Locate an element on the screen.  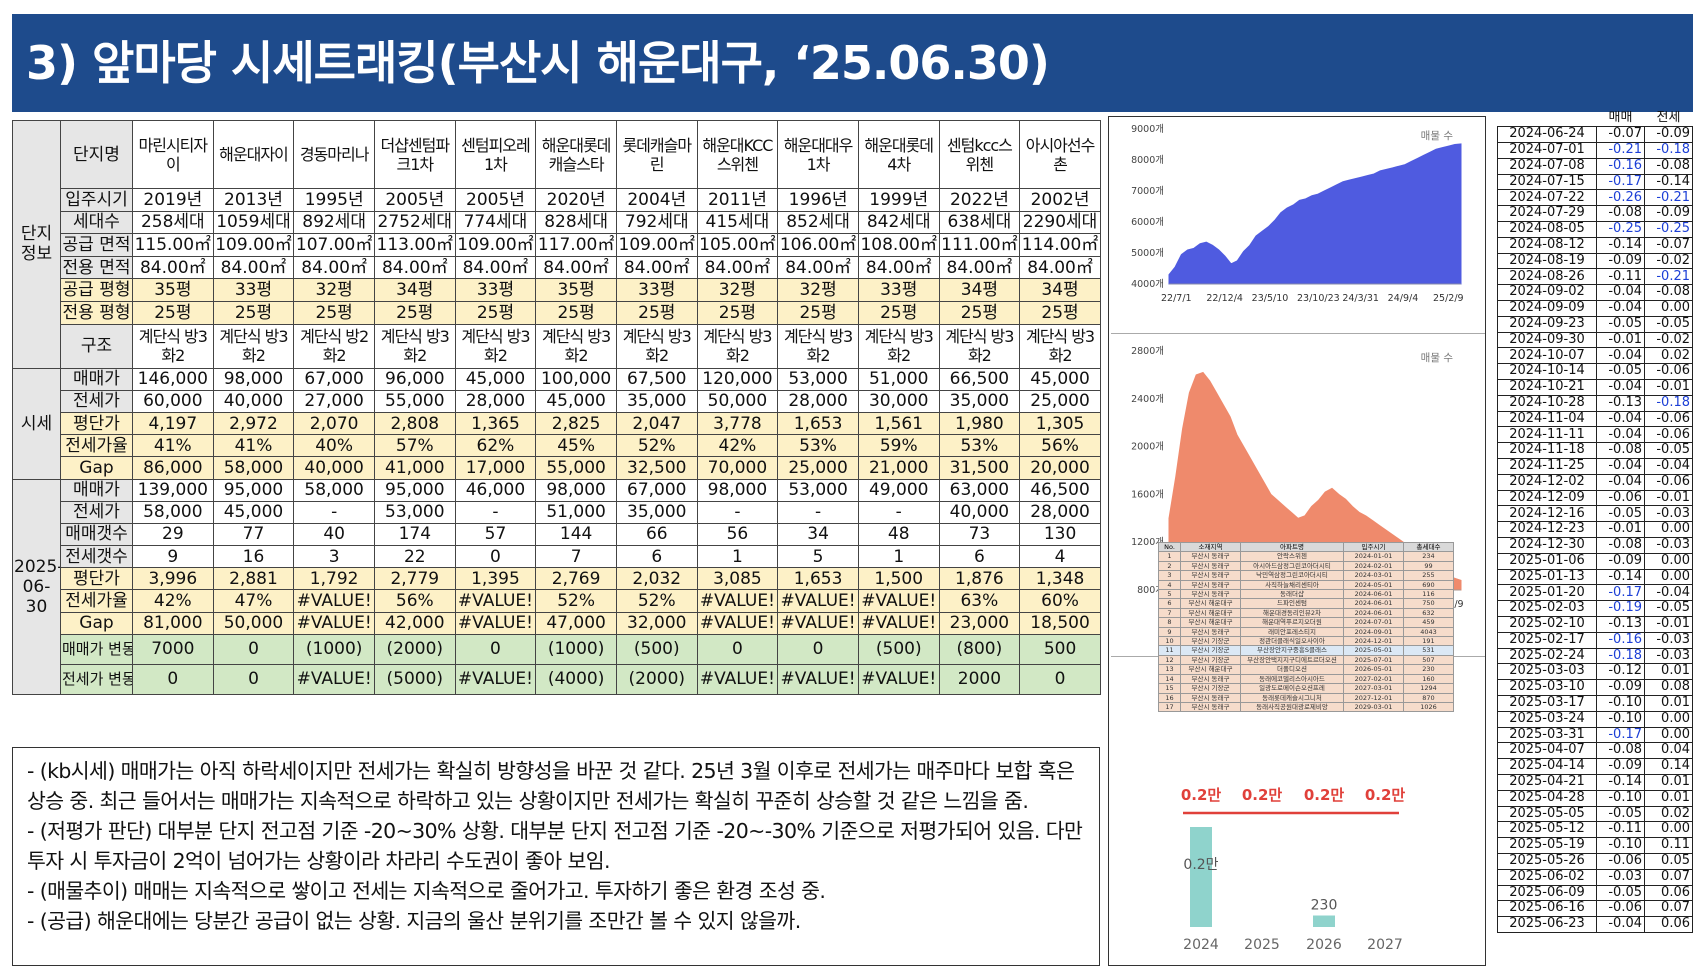
kb-date: 2025-06-09 is located at coordinates (1547, 893).